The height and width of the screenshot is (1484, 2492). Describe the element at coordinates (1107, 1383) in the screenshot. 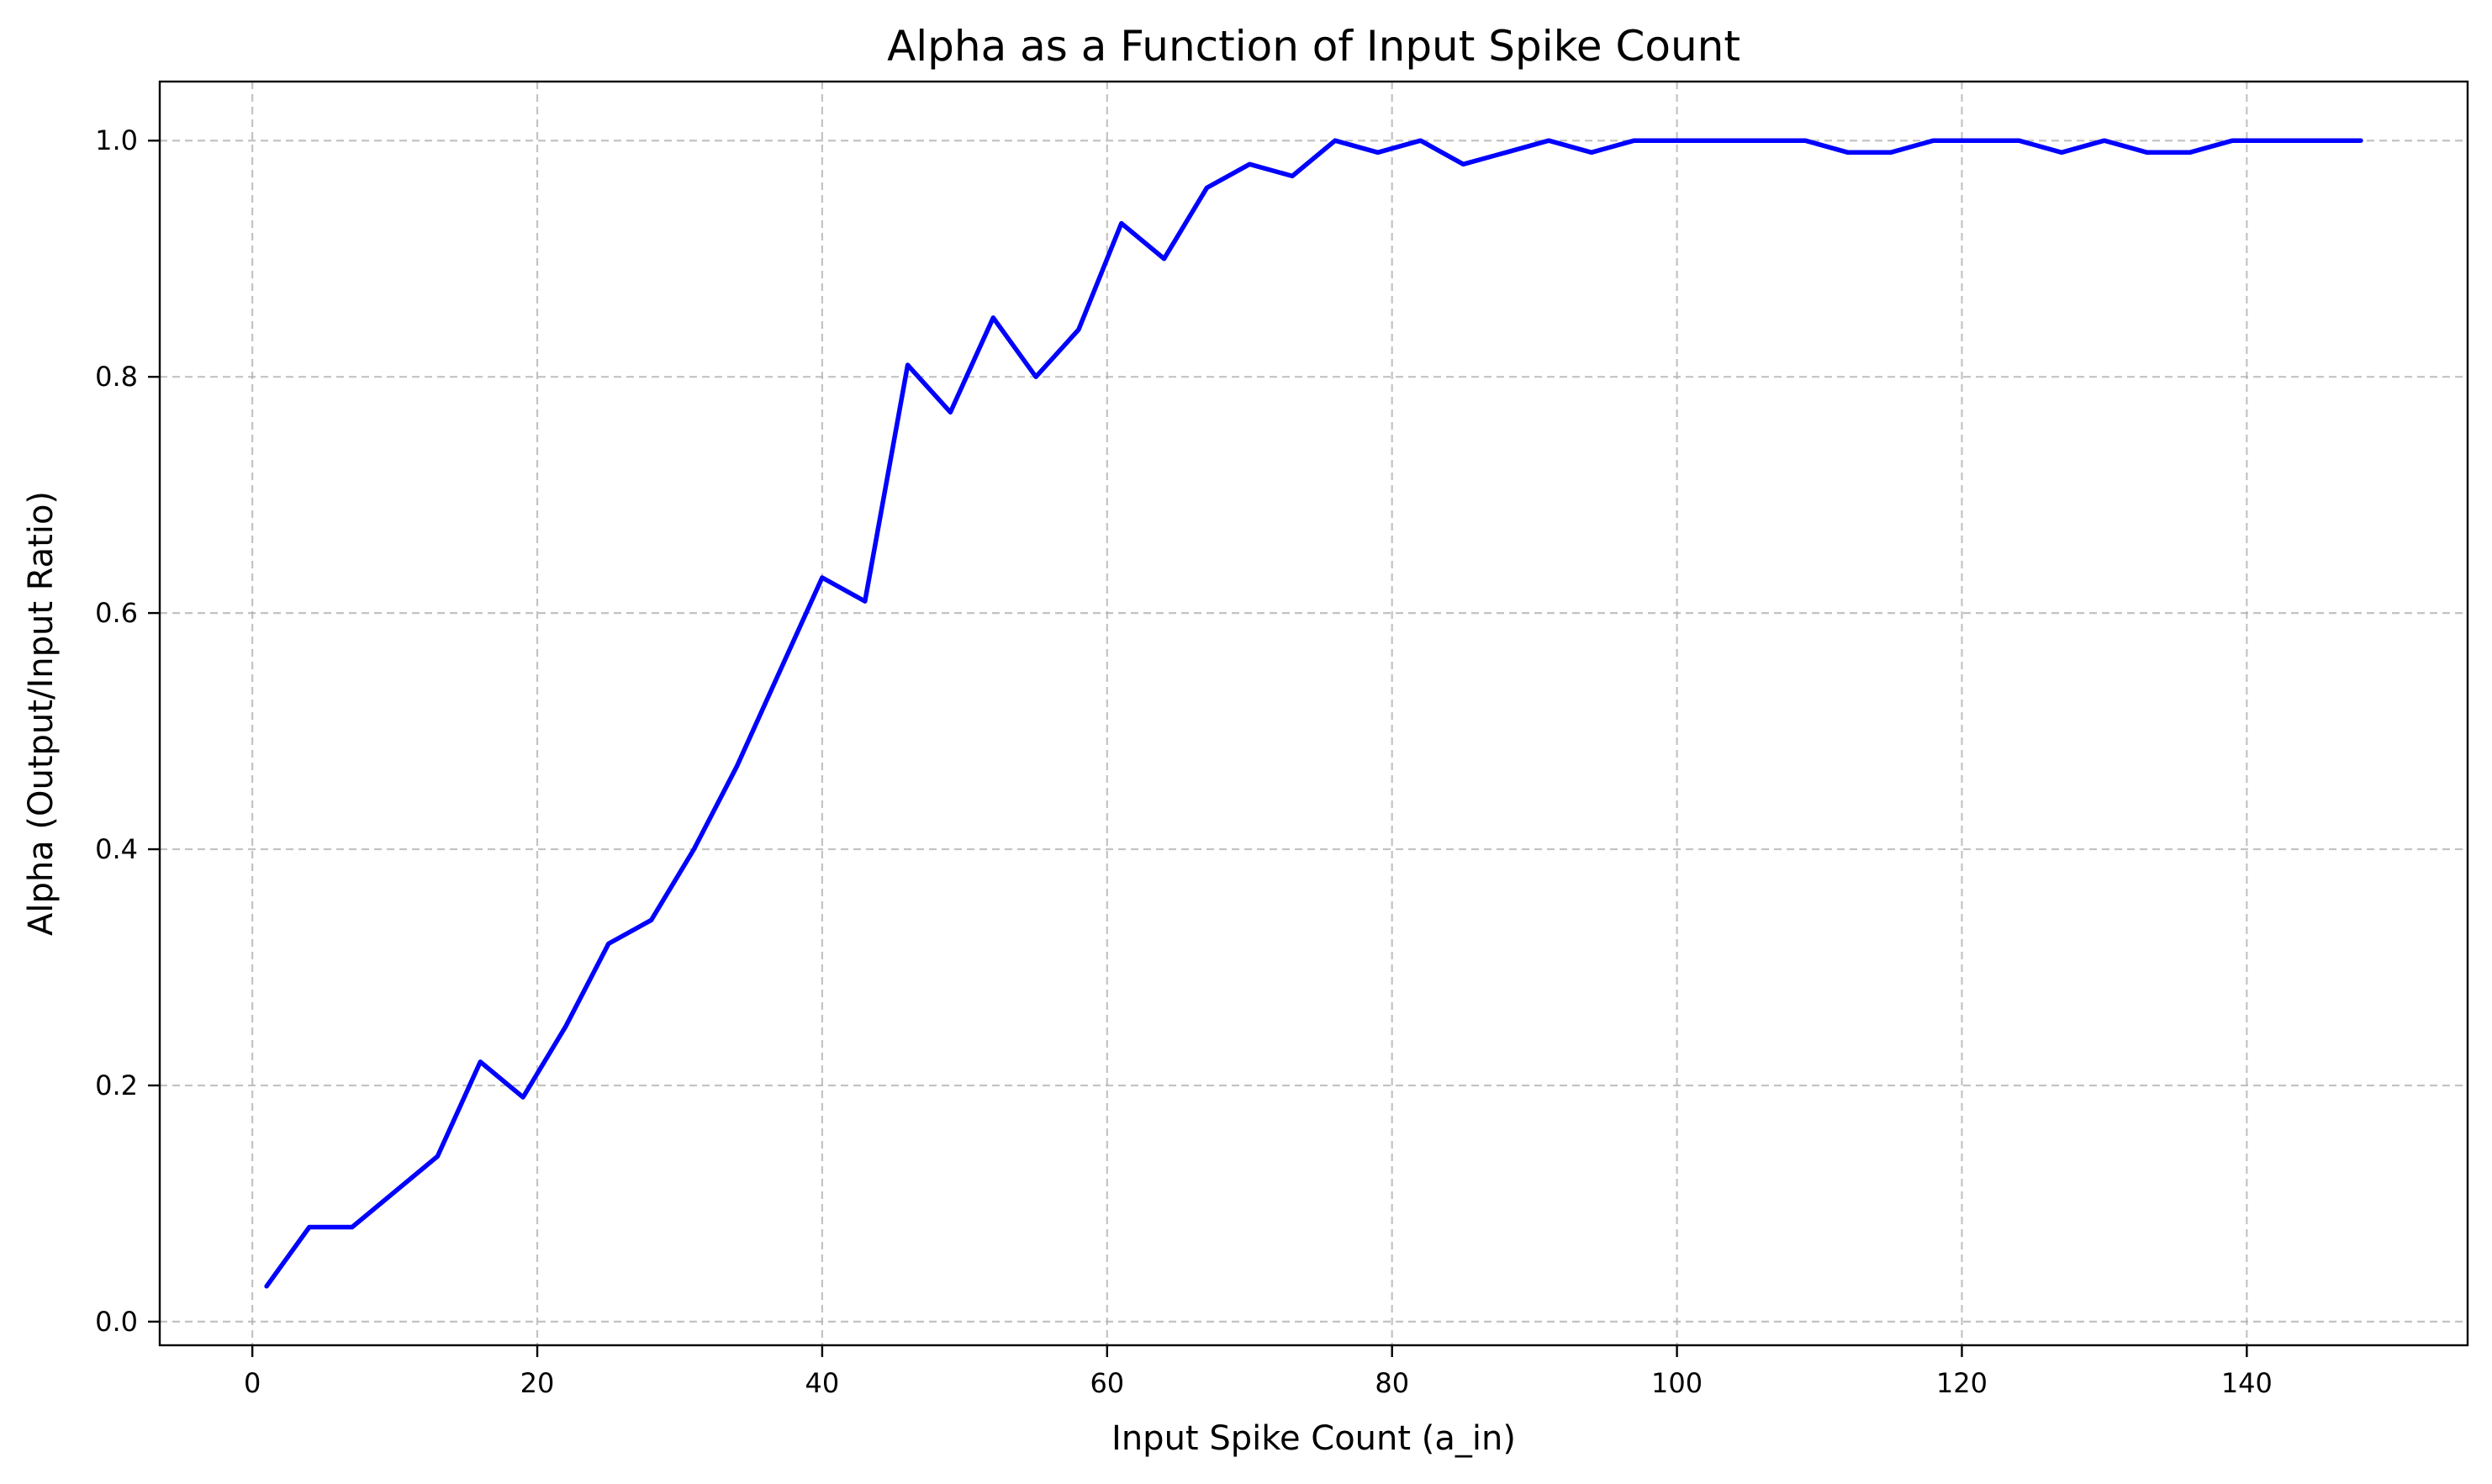

I see `x-tick-label: 60` at that location.